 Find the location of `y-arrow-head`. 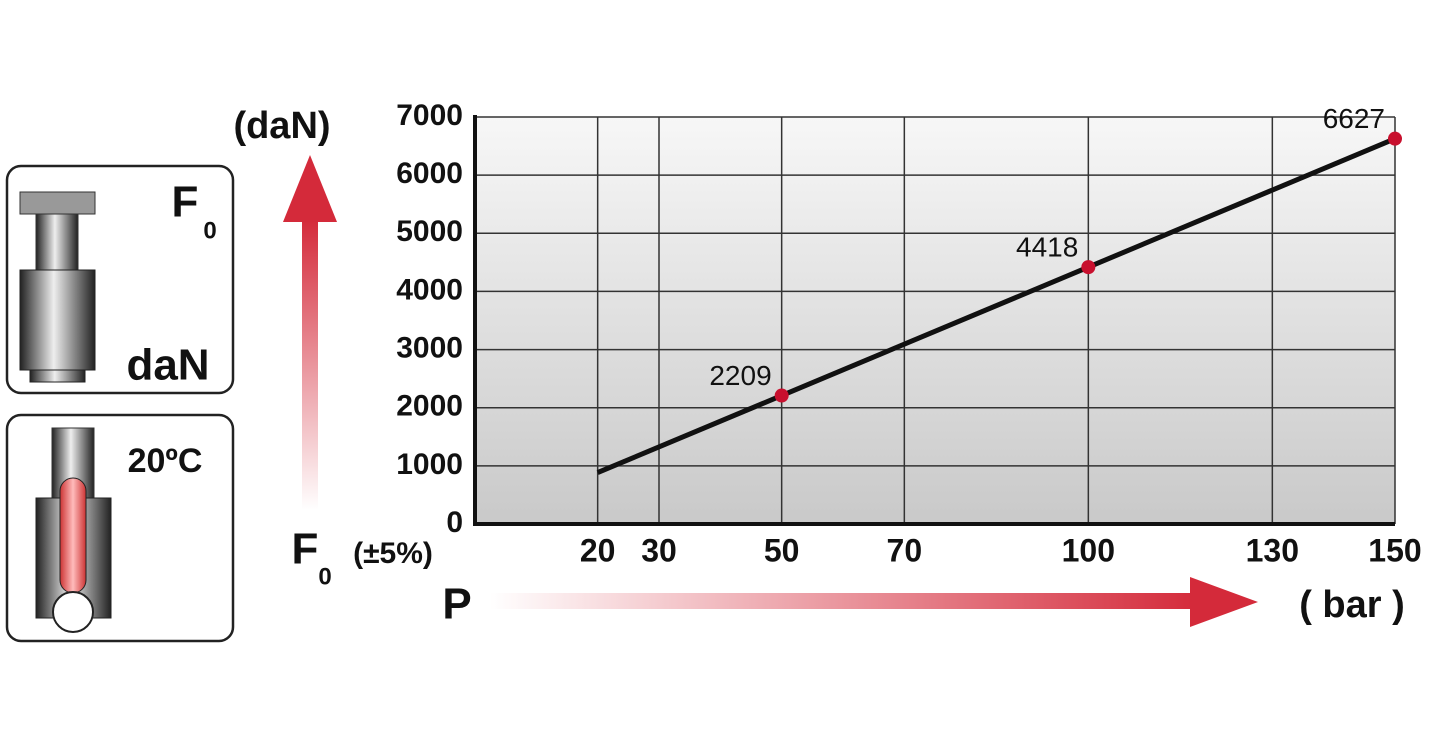

y-arrow-head is located at coordinates (310, 188).